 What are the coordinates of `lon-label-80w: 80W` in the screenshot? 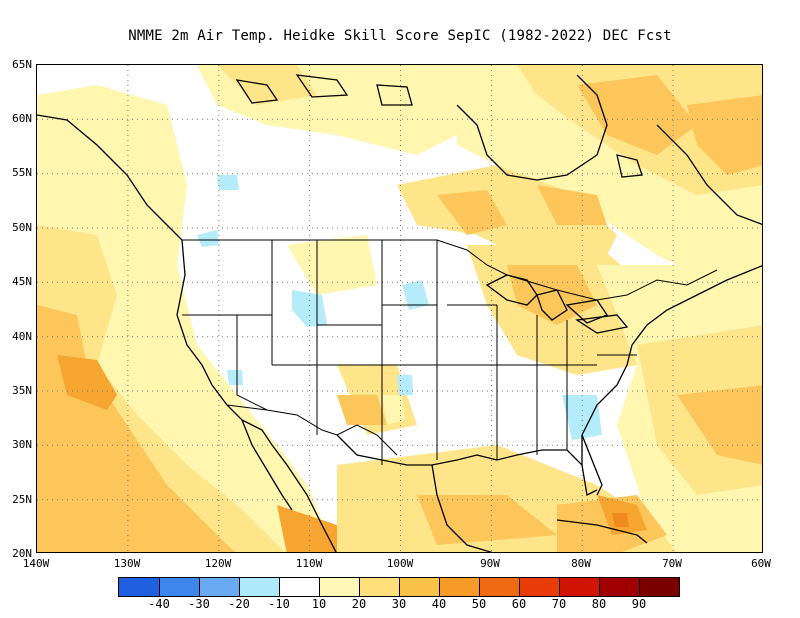 It's located at (581, 563).